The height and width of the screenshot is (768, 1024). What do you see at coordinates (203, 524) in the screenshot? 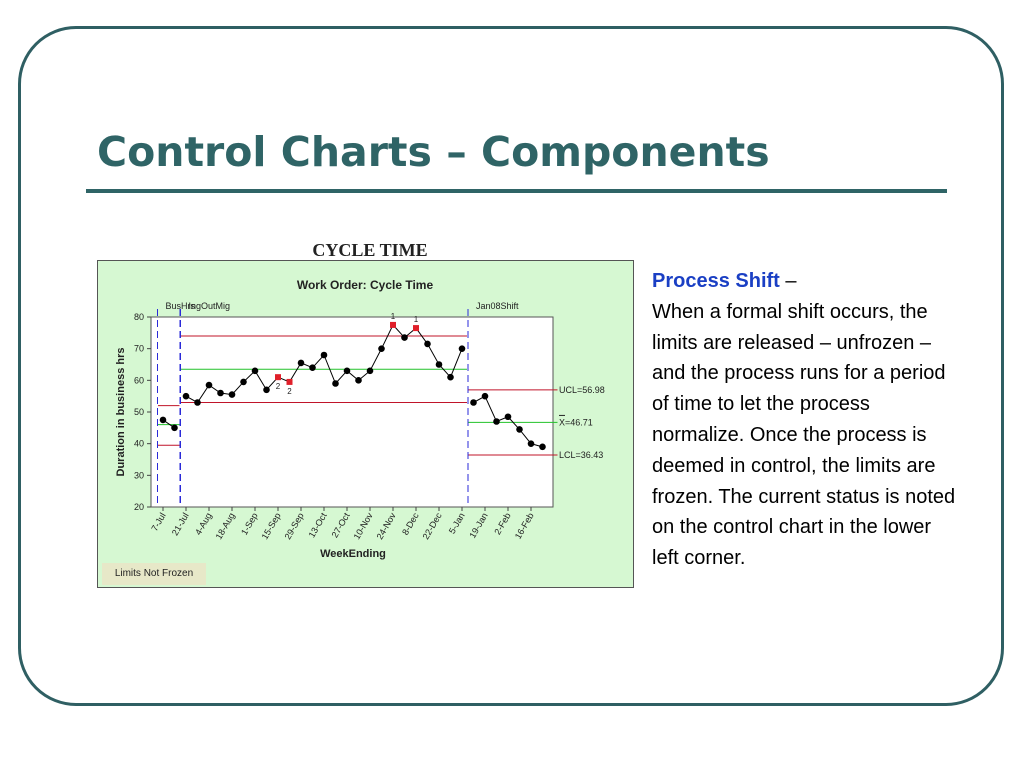
I see `x-tick-label: 4-Aug` at bounding box center [203, 524].